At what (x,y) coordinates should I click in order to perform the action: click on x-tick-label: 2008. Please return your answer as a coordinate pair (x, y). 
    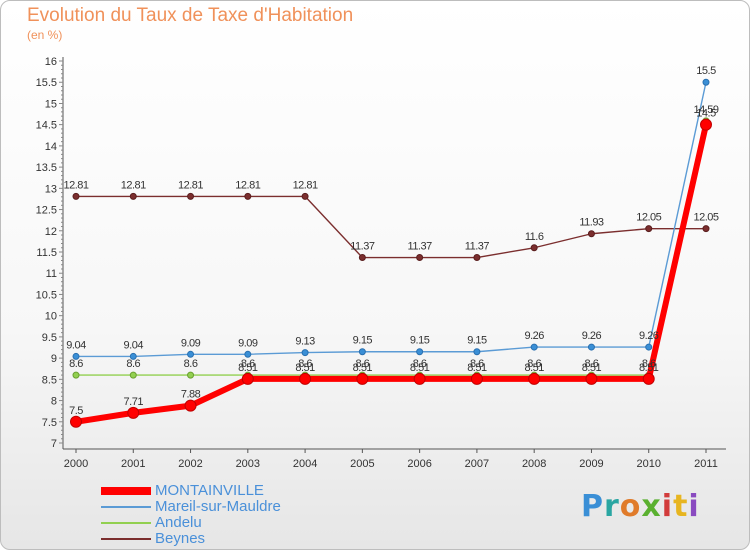
    Looking at the image, I should click on (534, 464).